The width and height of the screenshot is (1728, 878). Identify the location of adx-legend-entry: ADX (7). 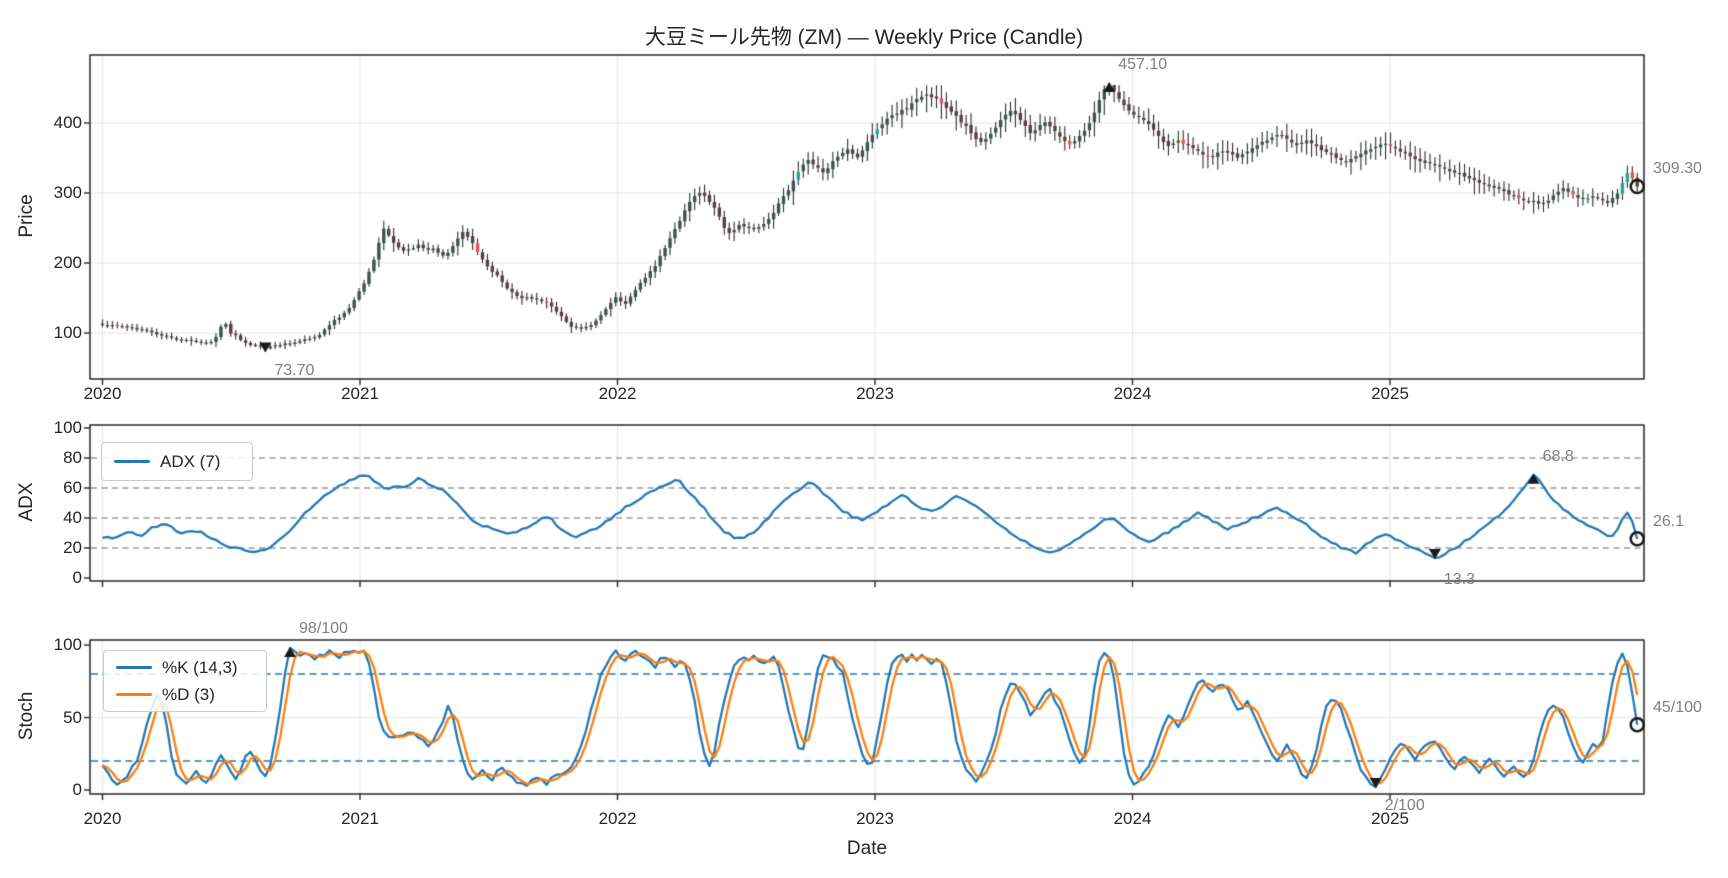
(177, 462).